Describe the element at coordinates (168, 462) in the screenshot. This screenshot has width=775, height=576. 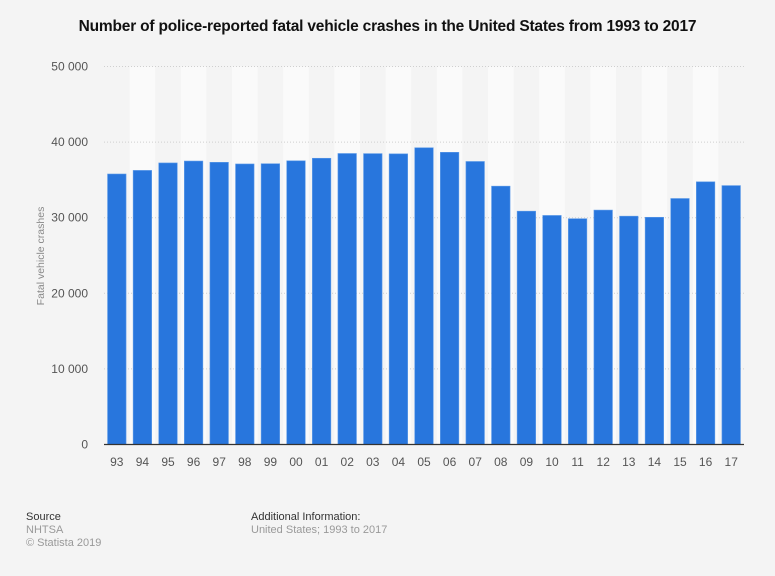
I see `x-tick-label: 95` at that location.